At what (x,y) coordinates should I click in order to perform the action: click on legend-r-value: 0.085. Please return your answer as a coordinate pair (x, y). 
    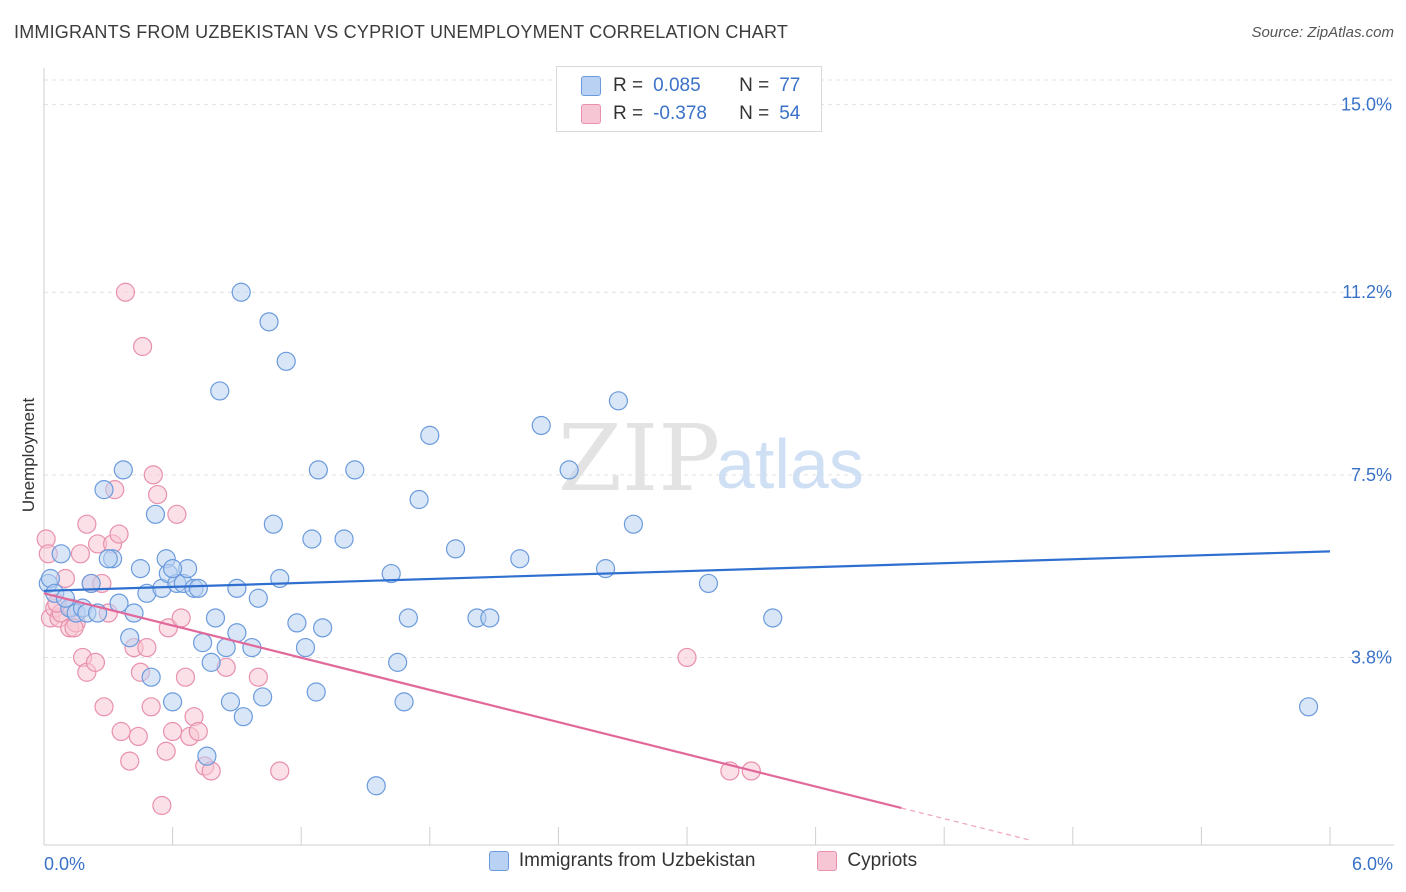
    Looking at the image, I should click on (677, 85).